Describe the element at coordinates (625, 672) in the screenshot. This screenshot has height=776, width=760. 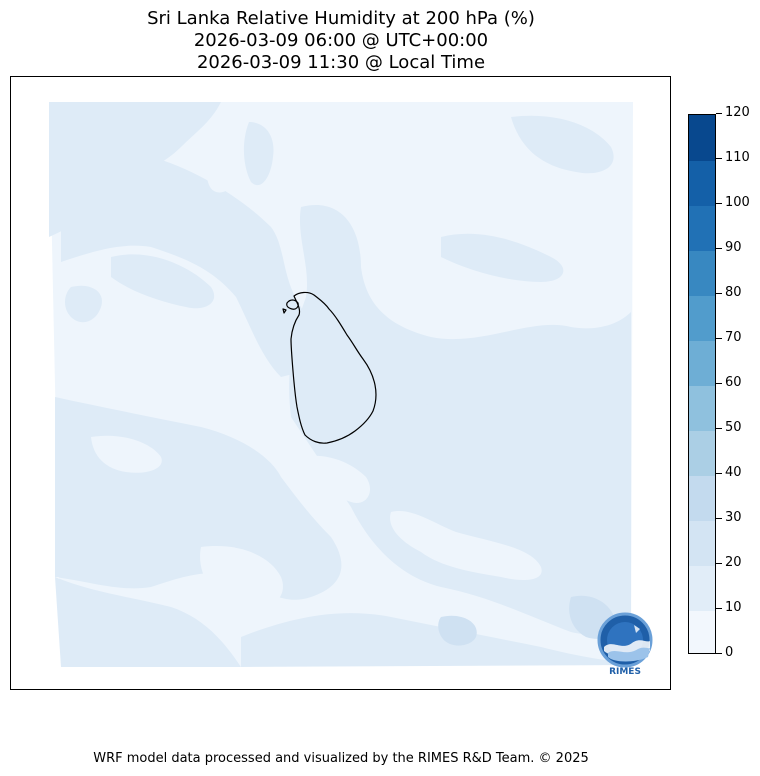
I see `logo-text: RIMES` at that location.